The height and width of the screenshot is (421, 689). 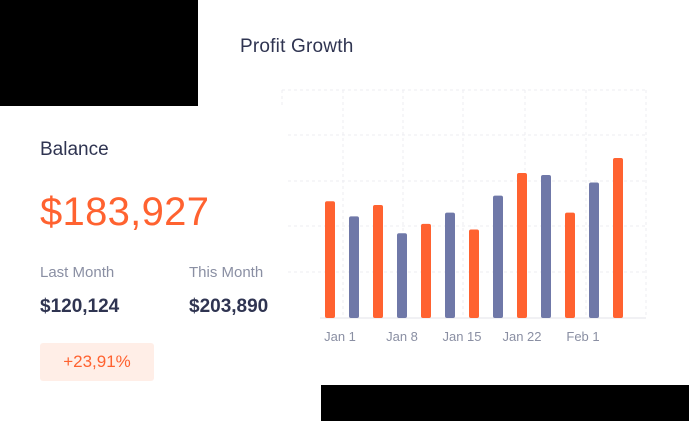 What do you see at coordinates (125, 212) in the screenshot?
I see `balance-value: $183,927` at bounding box center [125, 212].